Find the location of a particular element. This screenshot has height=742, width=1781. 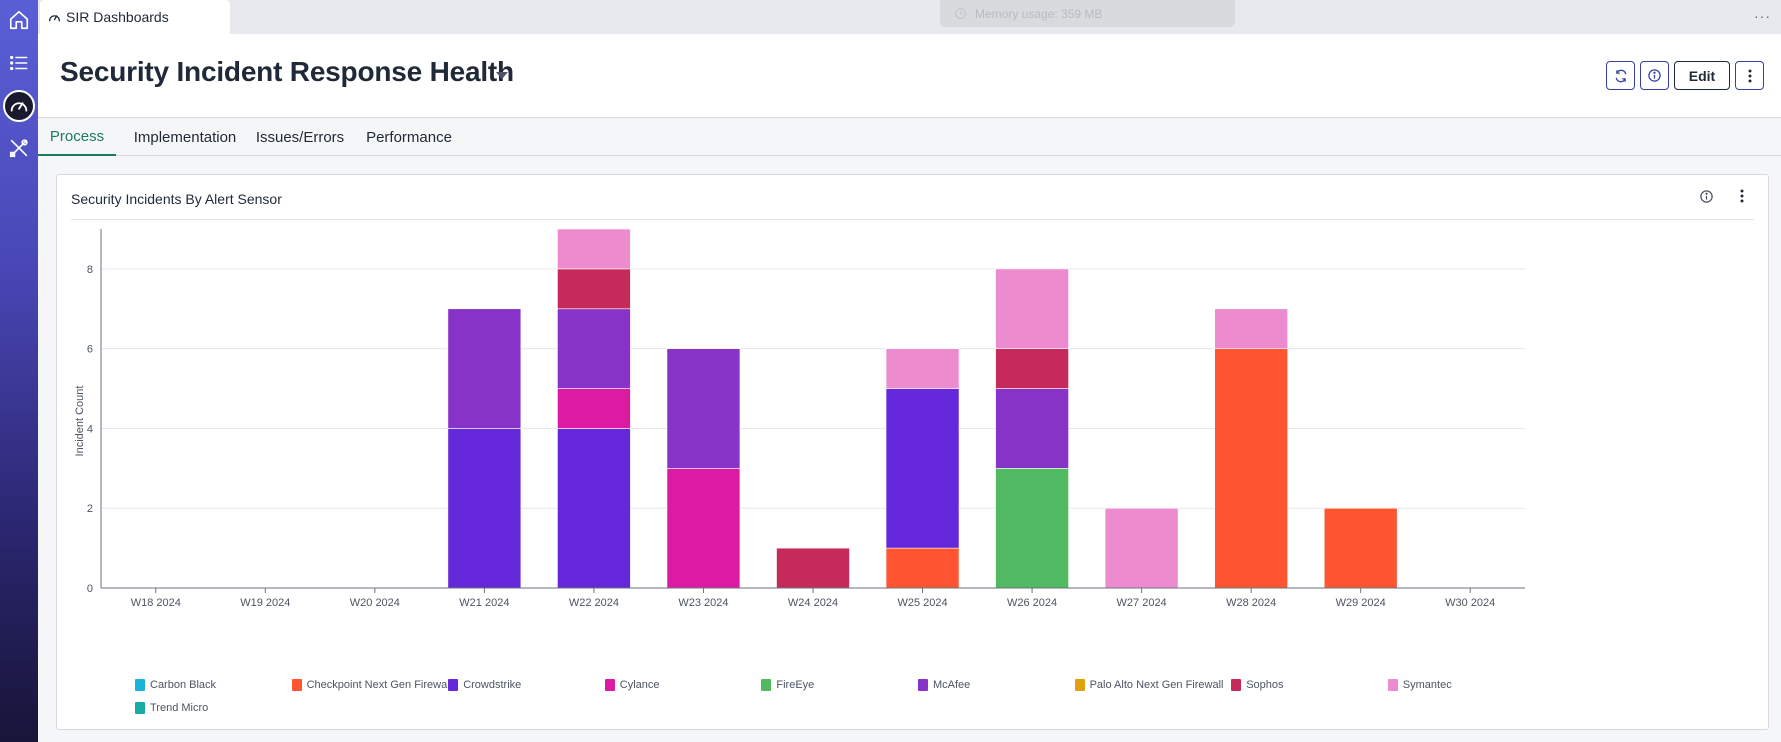

memory-usage-toast: Memory usage: 359 MB is located at coordinates (1087, 13).